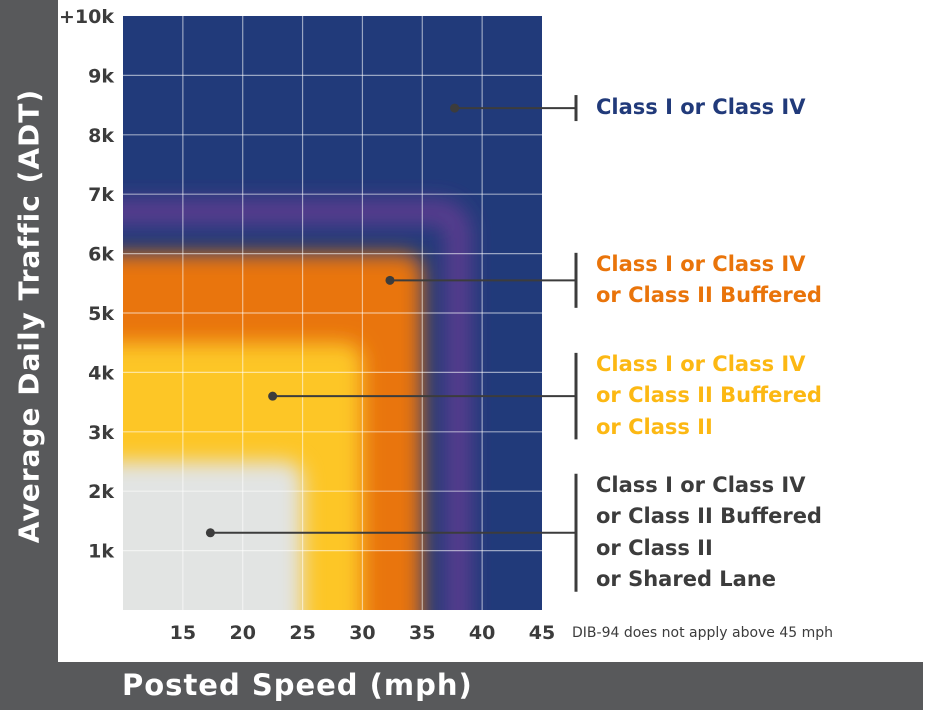 The height and width of the screenshot is (710, 927). Describe the element at coordinates (362, 633) in the screenshot. I see `x-tick-label: 30` at that location.